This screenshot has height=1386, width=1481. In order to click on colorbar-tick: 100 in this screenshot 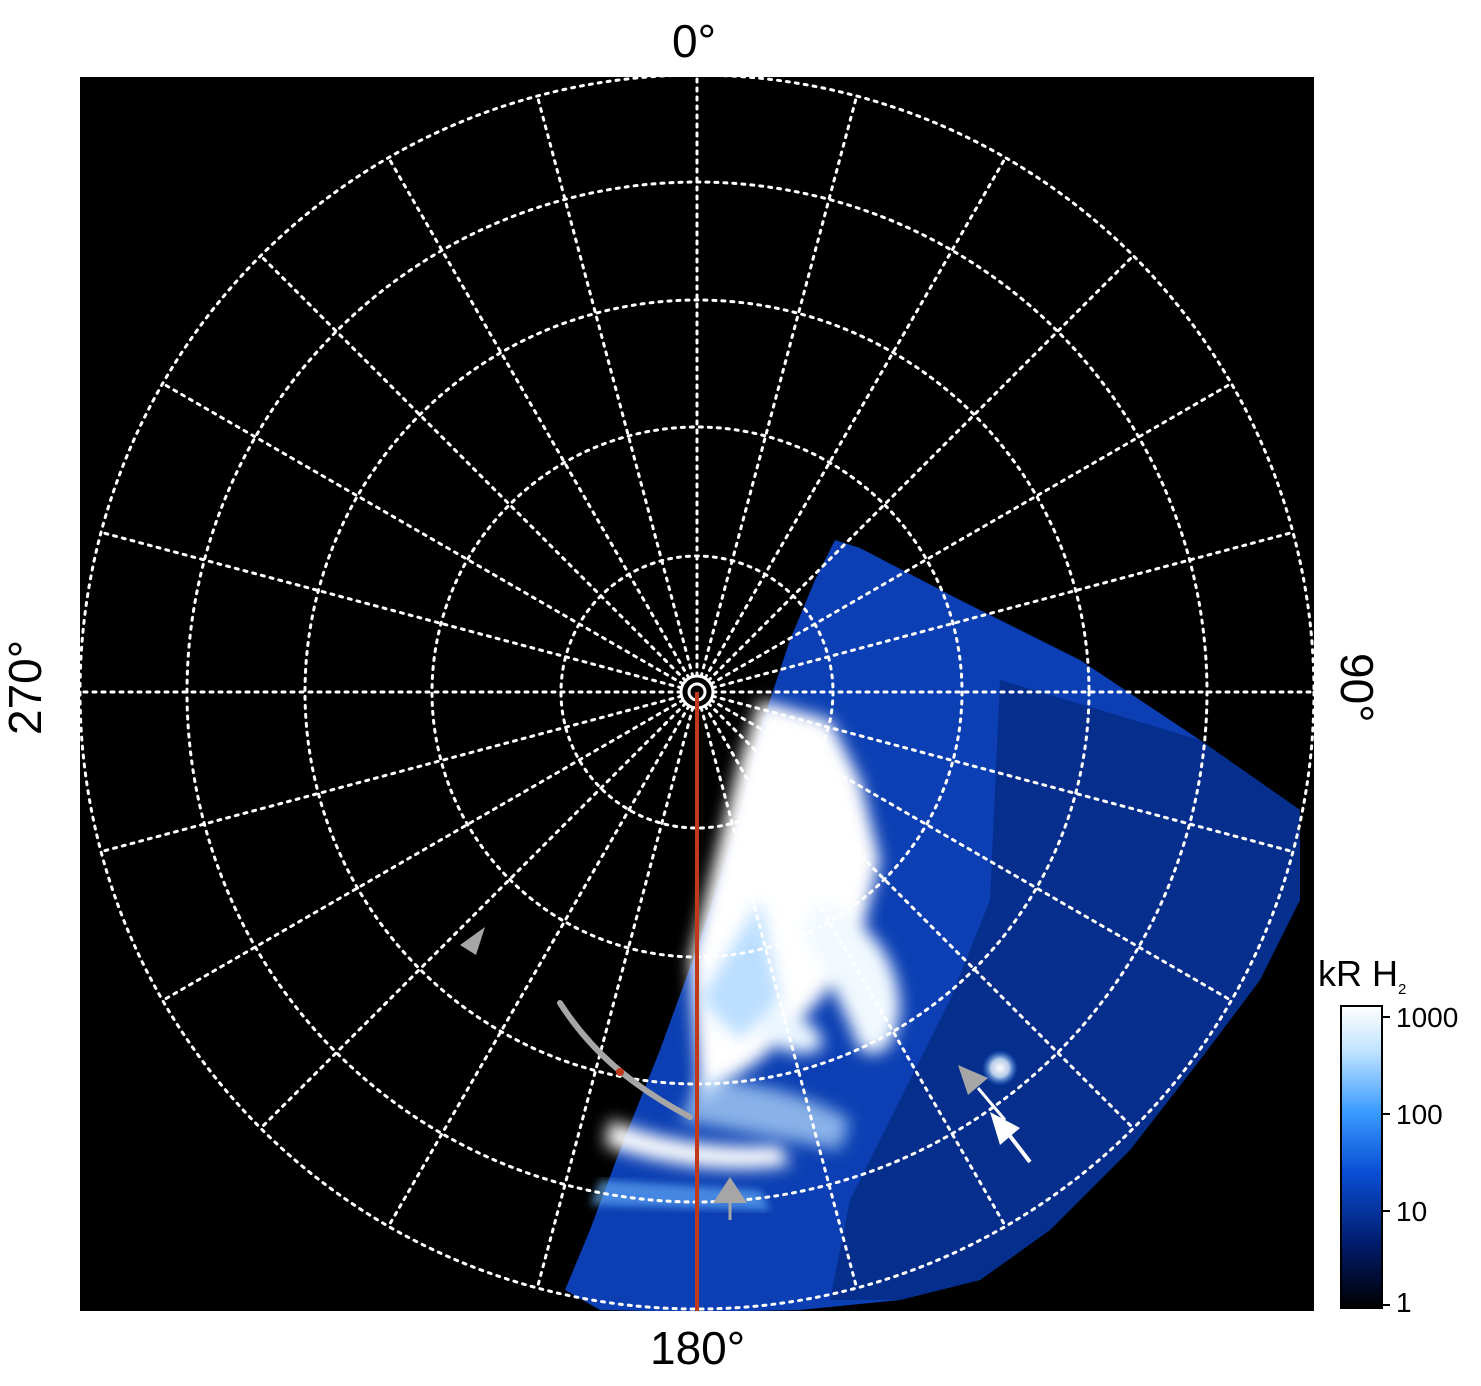, I will do `click(1419, 1114)`.